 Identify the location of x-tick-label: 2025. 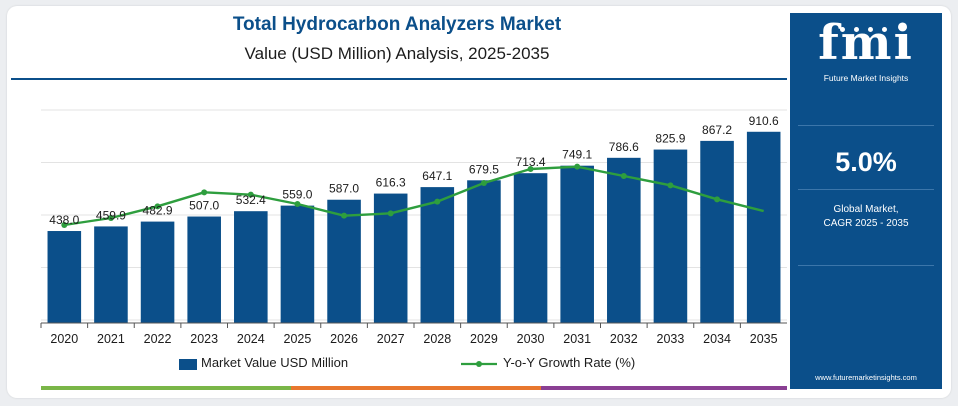
(298, 339).